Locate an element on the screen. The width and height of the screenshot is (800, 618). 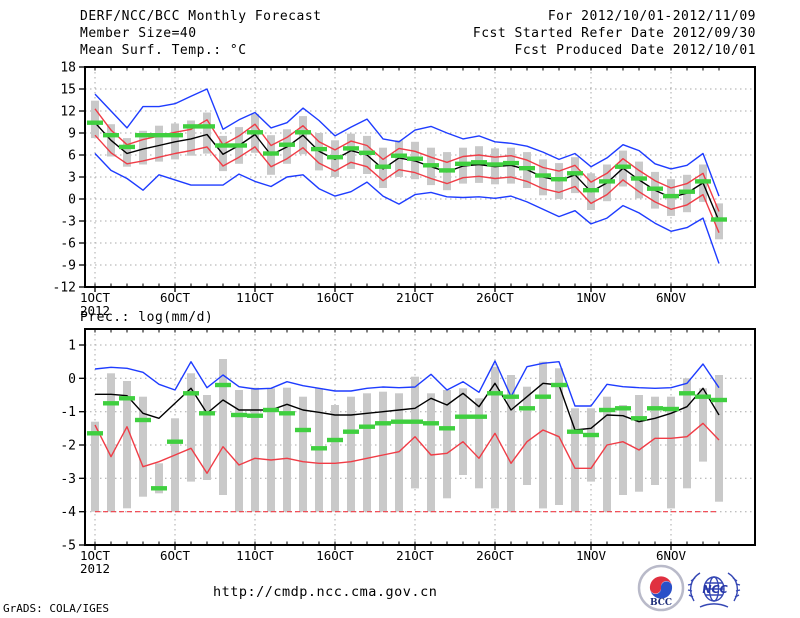
svg-text: -5 is located at coordinates (68, 546).